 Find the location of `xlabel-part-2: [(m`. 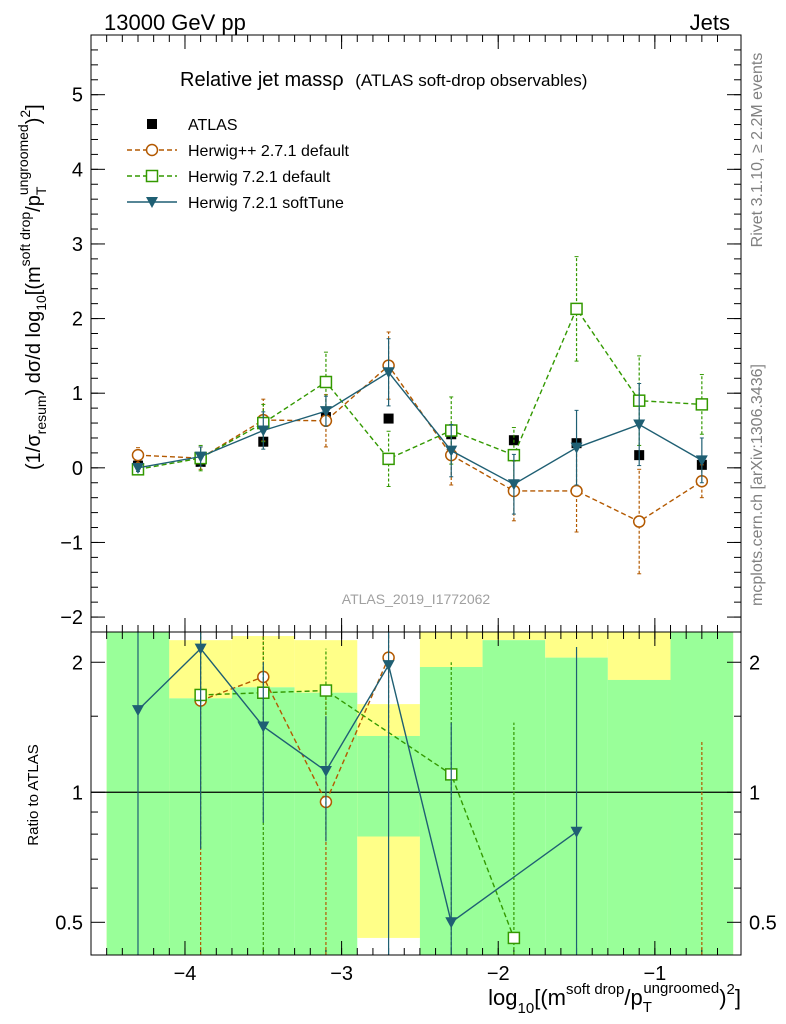

xlabel-part-2: [(m is located at coordinates (550, 997).